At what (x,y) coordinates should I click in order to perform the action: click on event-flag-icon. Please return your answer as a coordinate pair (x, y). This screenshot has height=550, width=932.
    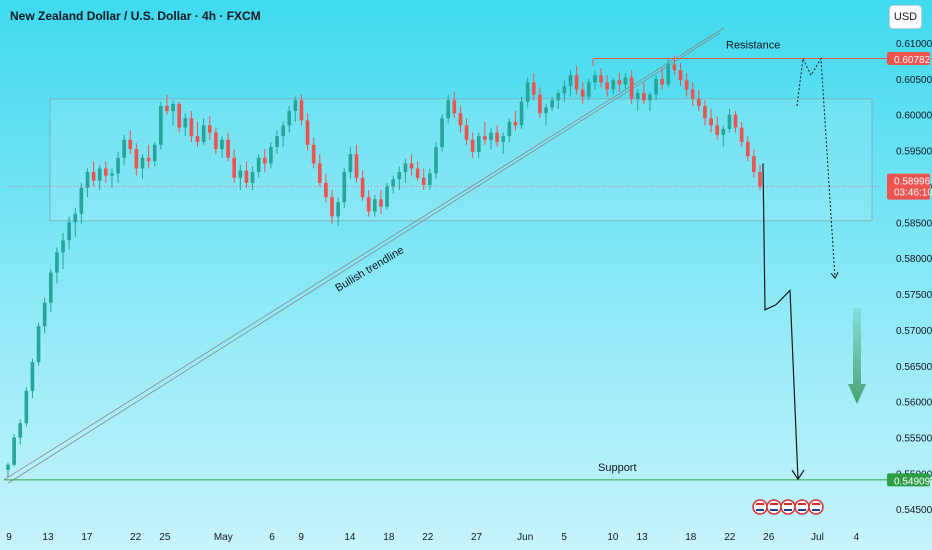
    Looking at the image, I should click on (788, 507).